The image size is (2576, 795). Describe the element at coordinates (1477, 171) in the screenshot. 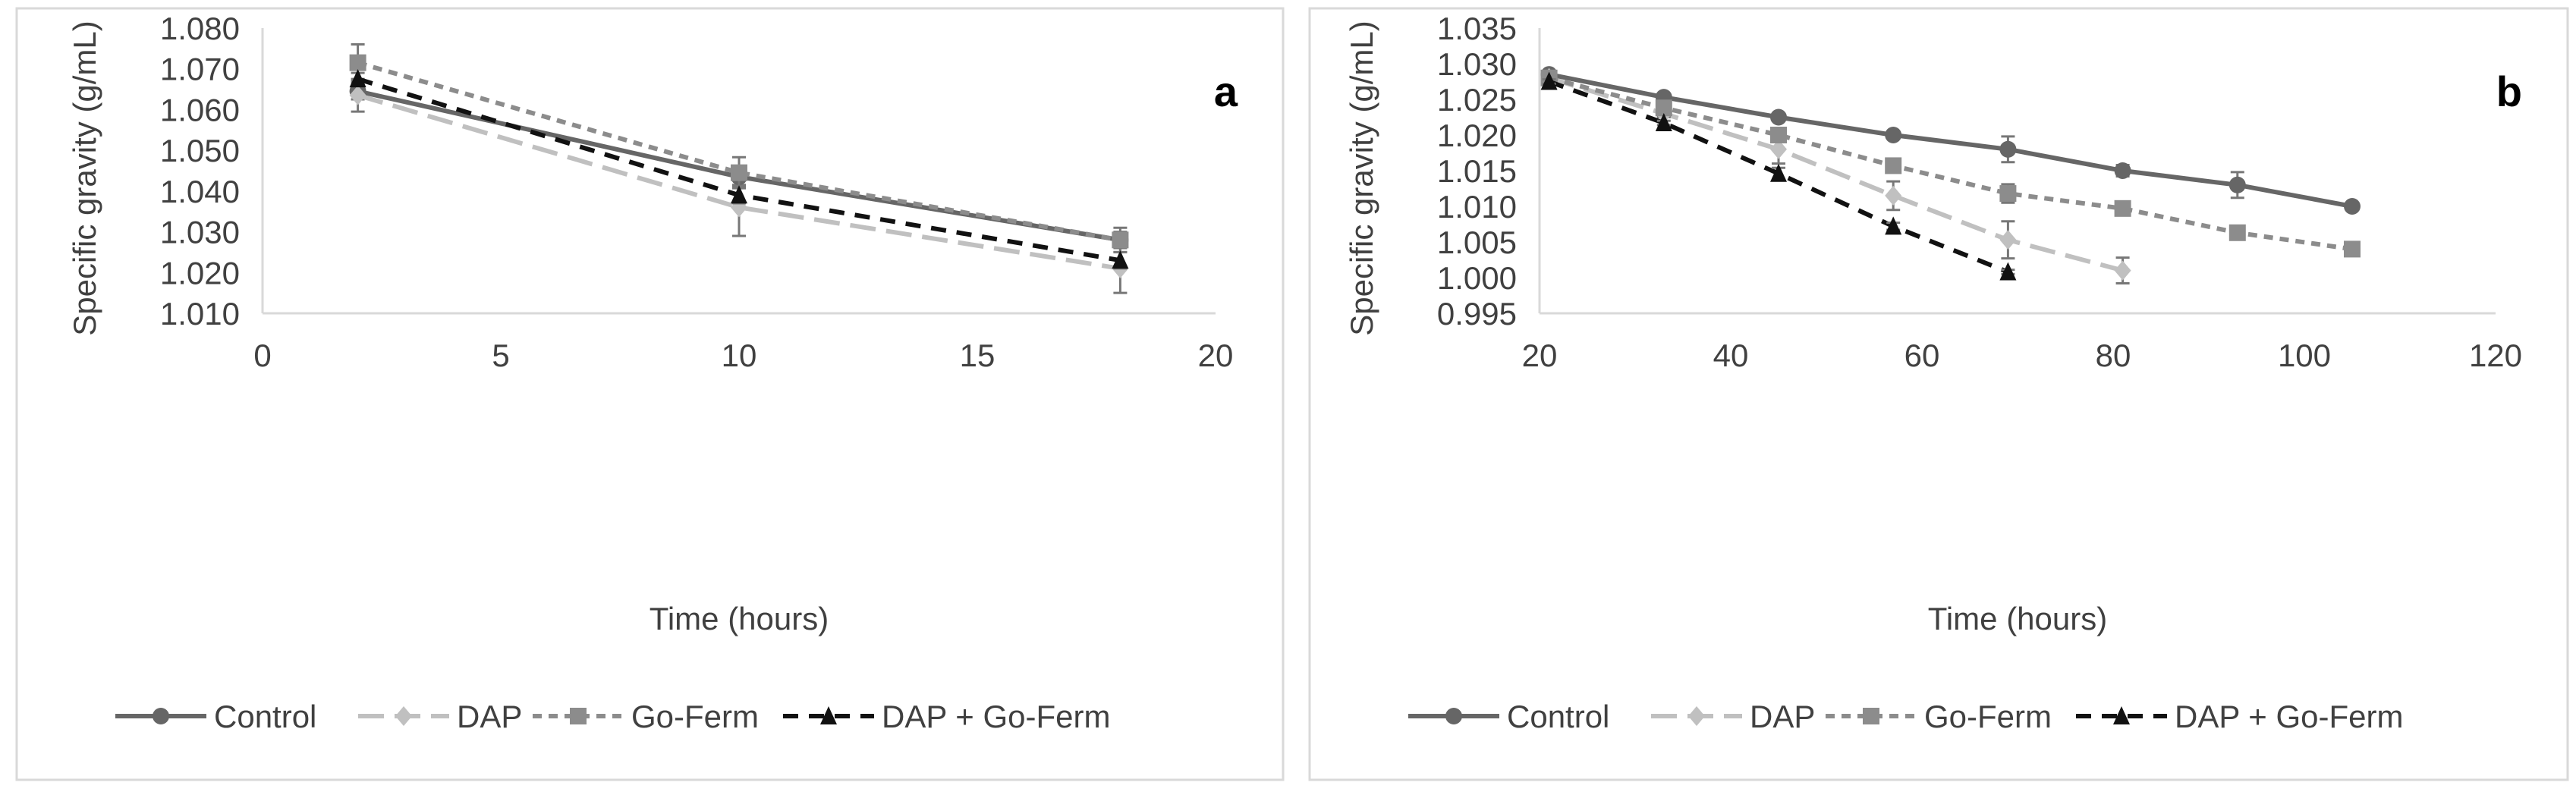

I see `y-tick-label: 1.015` at that location.